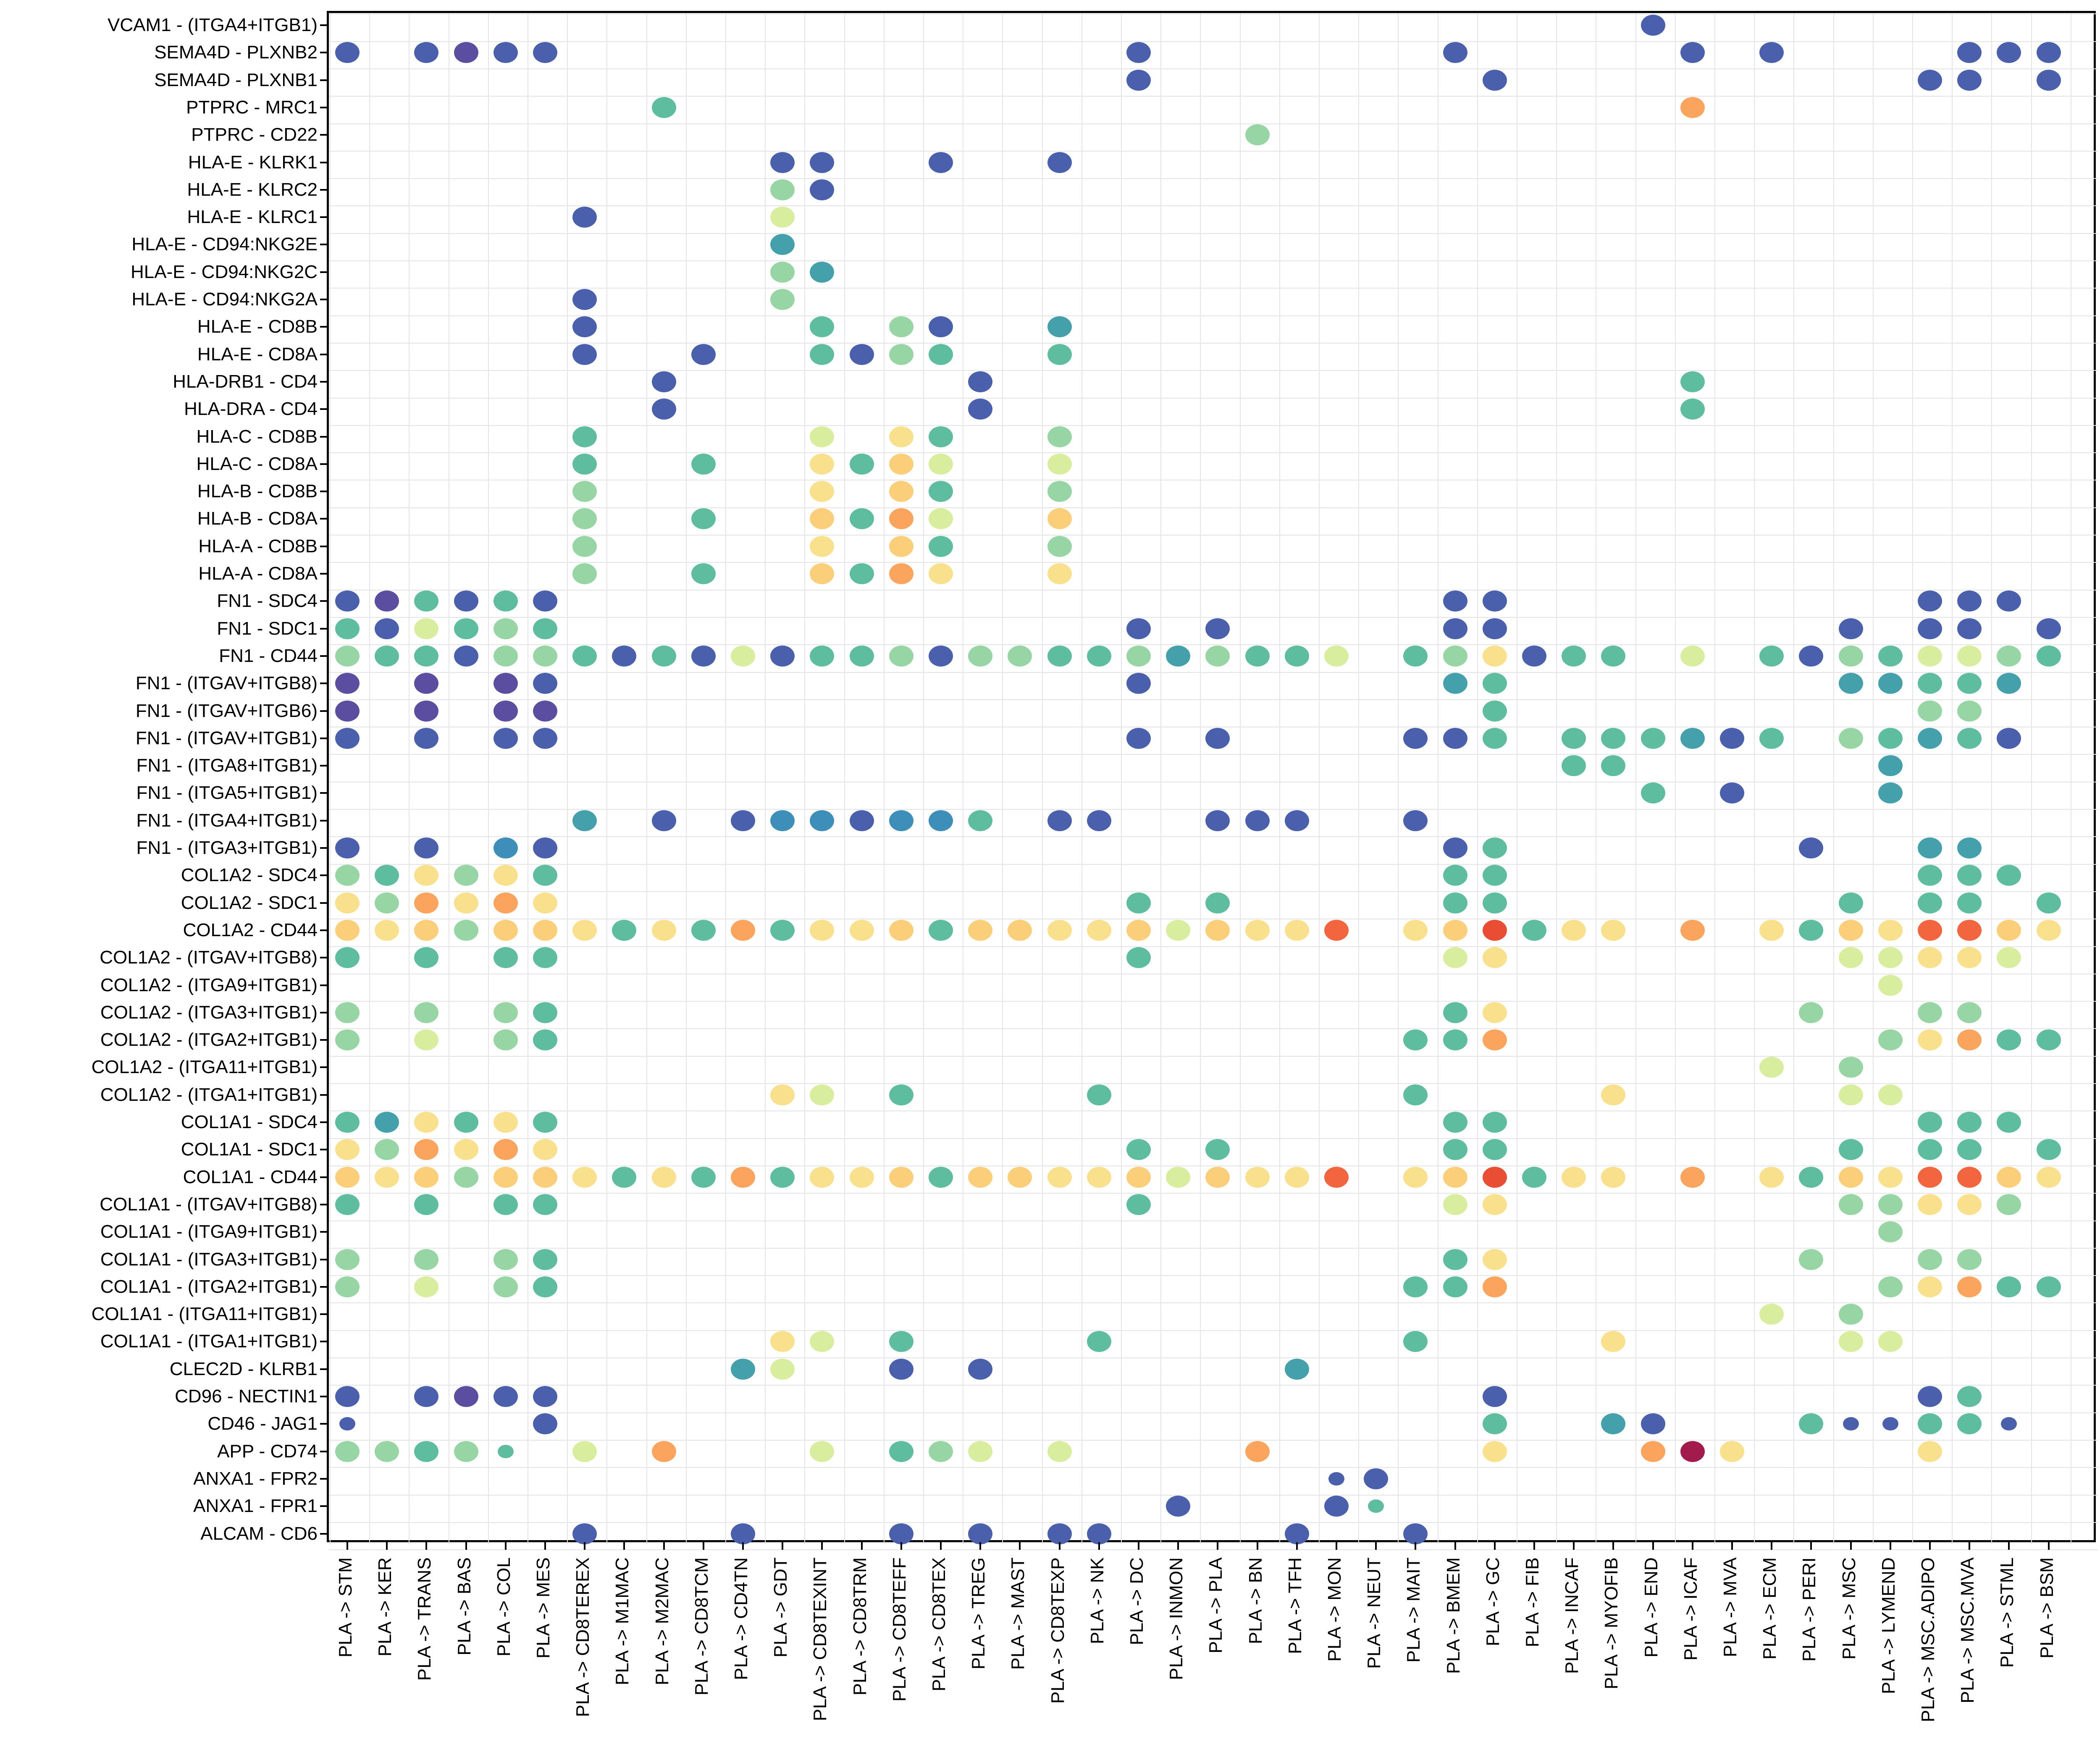 The width and height of the screenshot is (2100, 1764). I want to click on y-axis-label: HLA-C - CD8A, so click(257, 463).